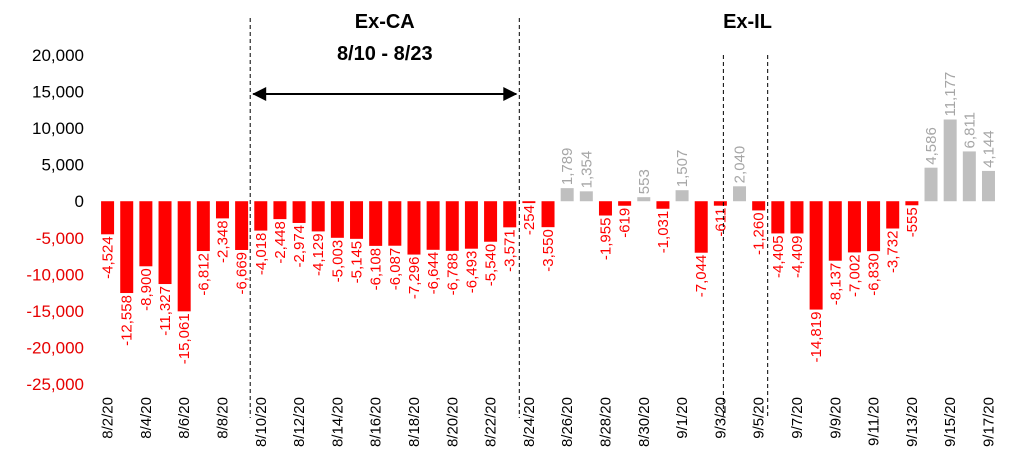 The image size is (1014, 473). I want to click on data-label: -6,087, so click(395, 269).